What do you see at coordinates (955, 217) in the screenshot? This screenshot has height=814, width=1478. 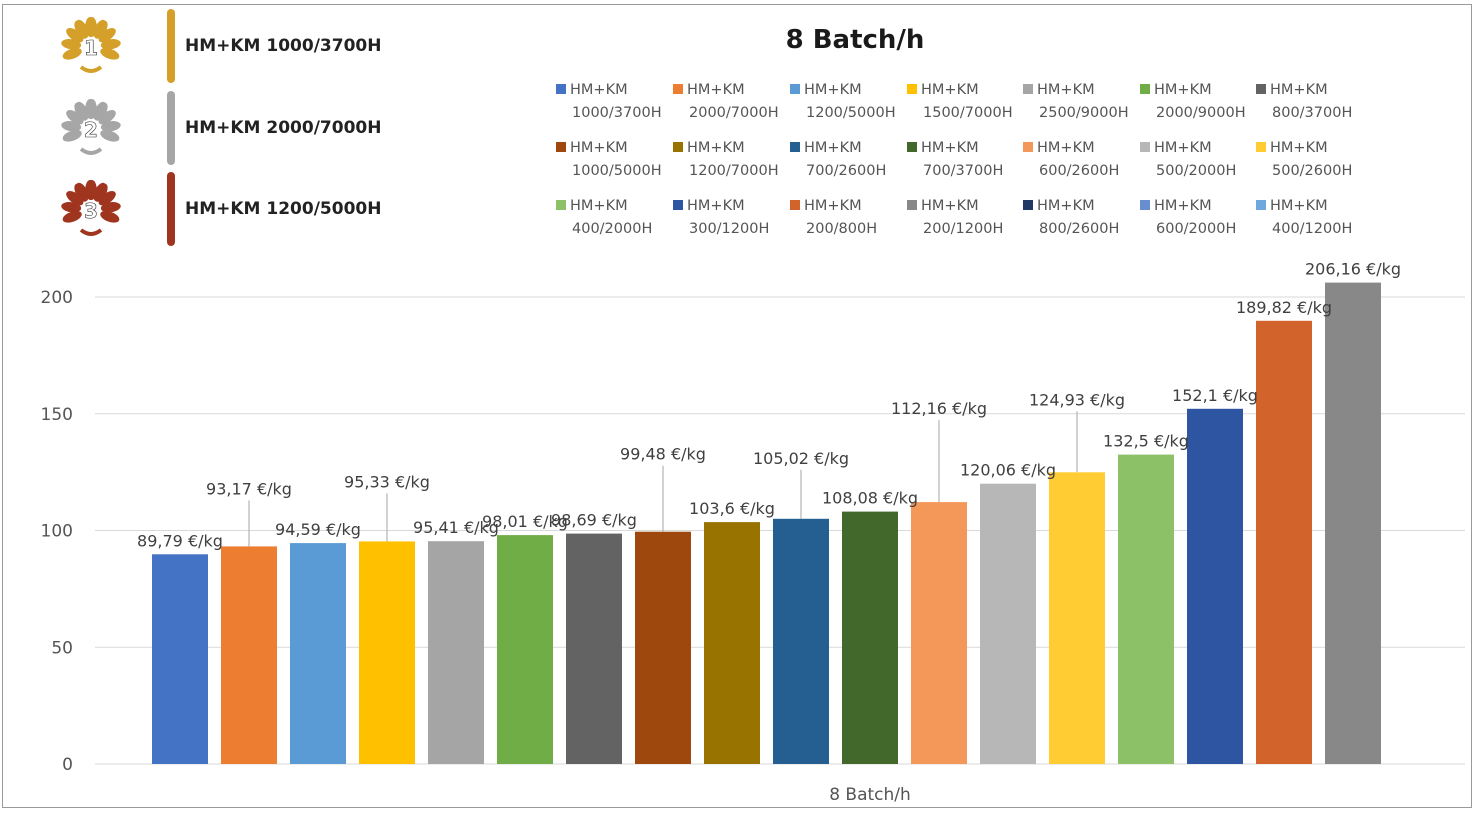 I see `legend-item: HM+KM 200/1200H` at bounding box center [955, 217].